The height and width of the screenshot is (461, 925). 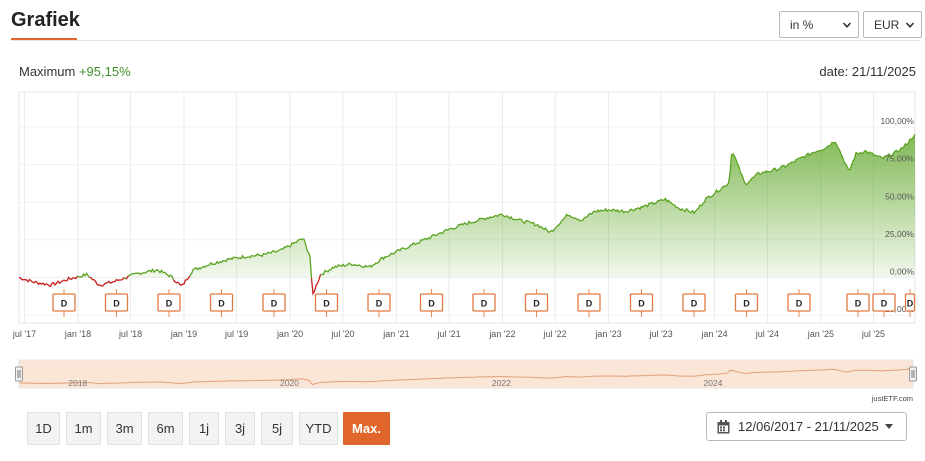 What do you see at coordinates (277, 428) in the screenshot?
I see `range-5j-button: 5j` at bounding box center [277, 428].